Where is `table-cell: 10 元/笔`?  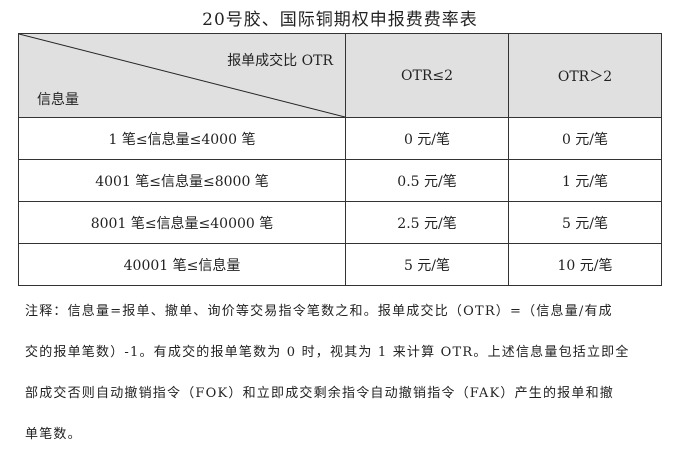
table-cell: 10 元/笔 is located at coordinates (585, 264).